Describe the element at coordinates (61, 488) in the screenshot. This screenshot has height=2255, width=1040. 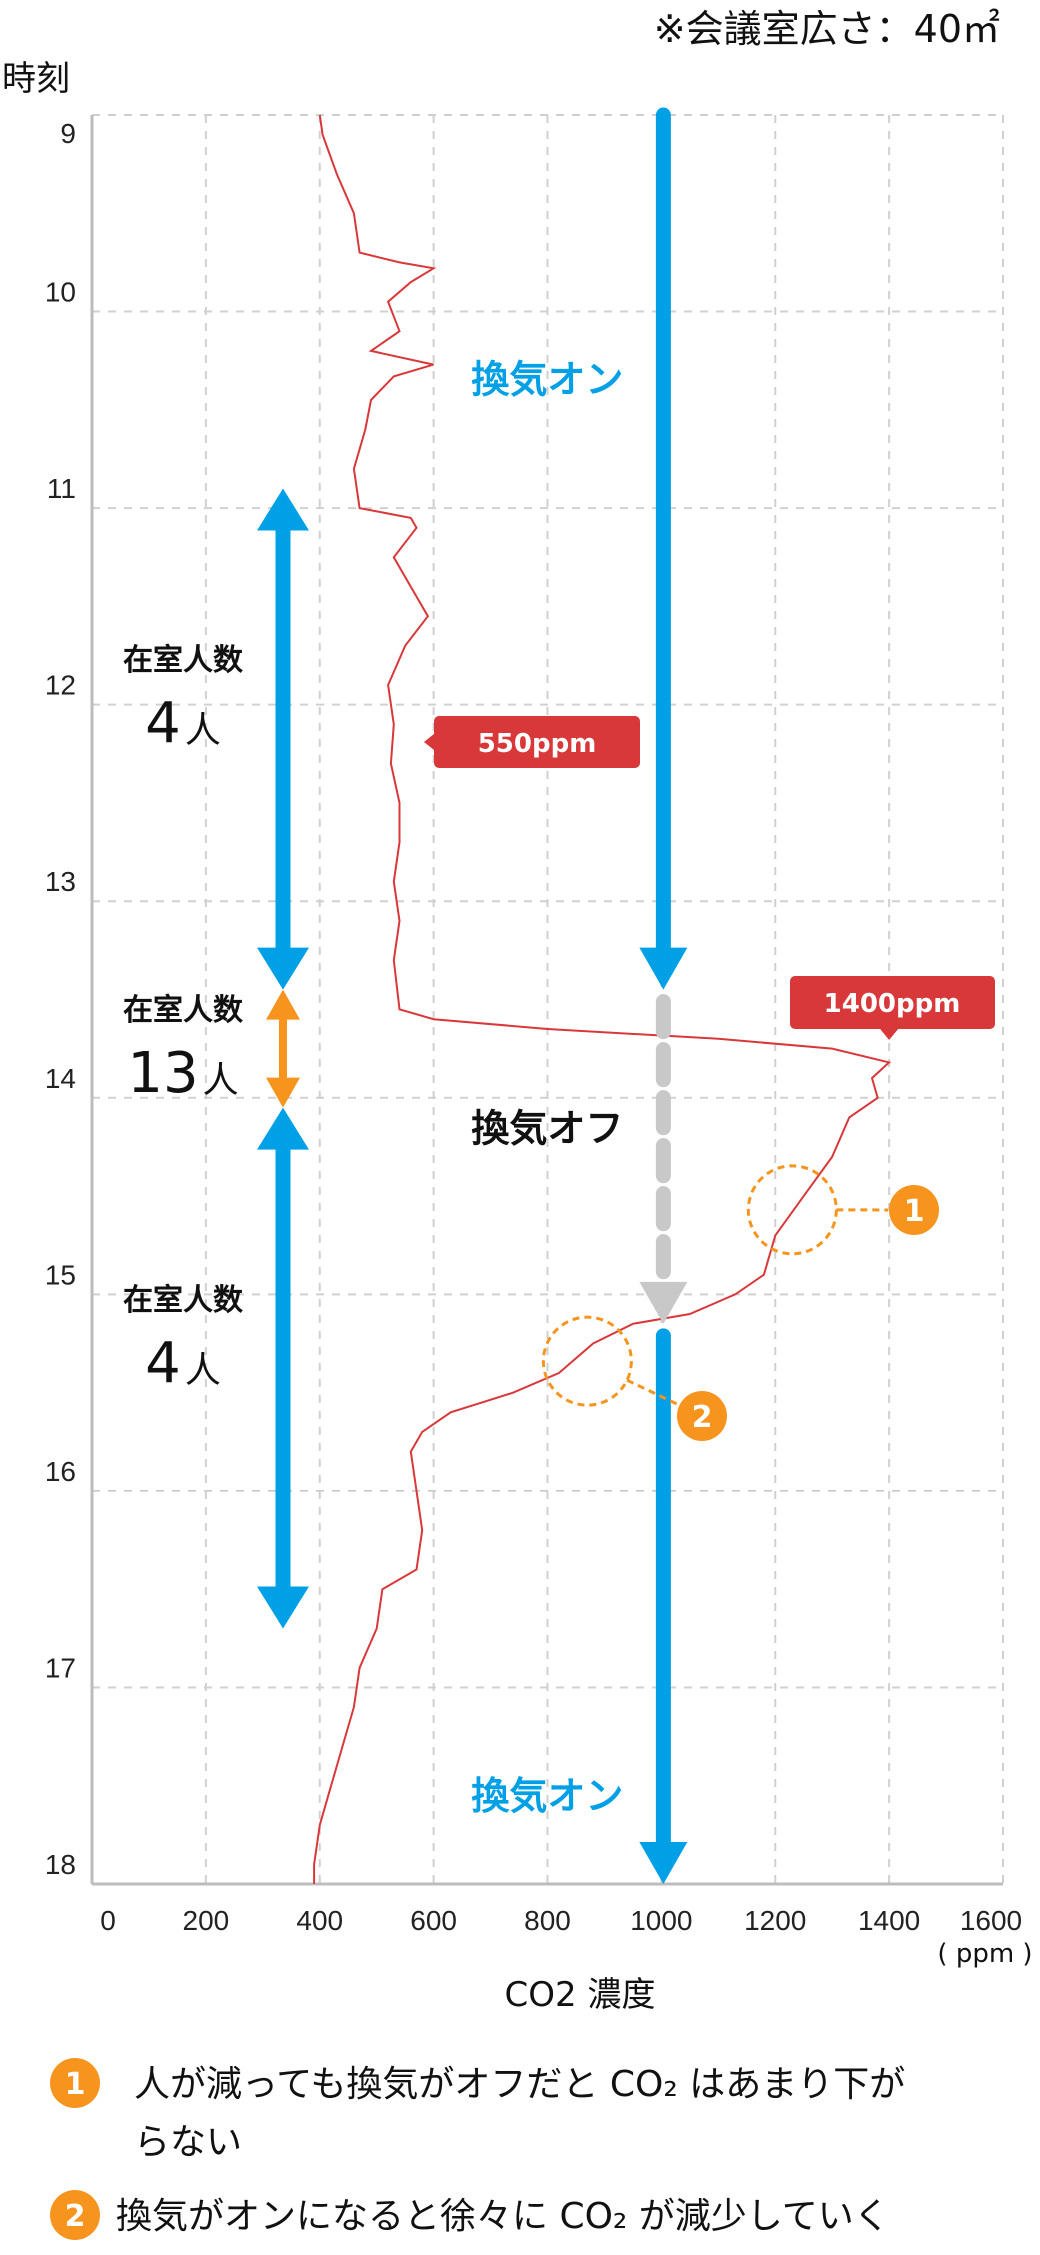
I see `y-tick-label: 11` at that location.